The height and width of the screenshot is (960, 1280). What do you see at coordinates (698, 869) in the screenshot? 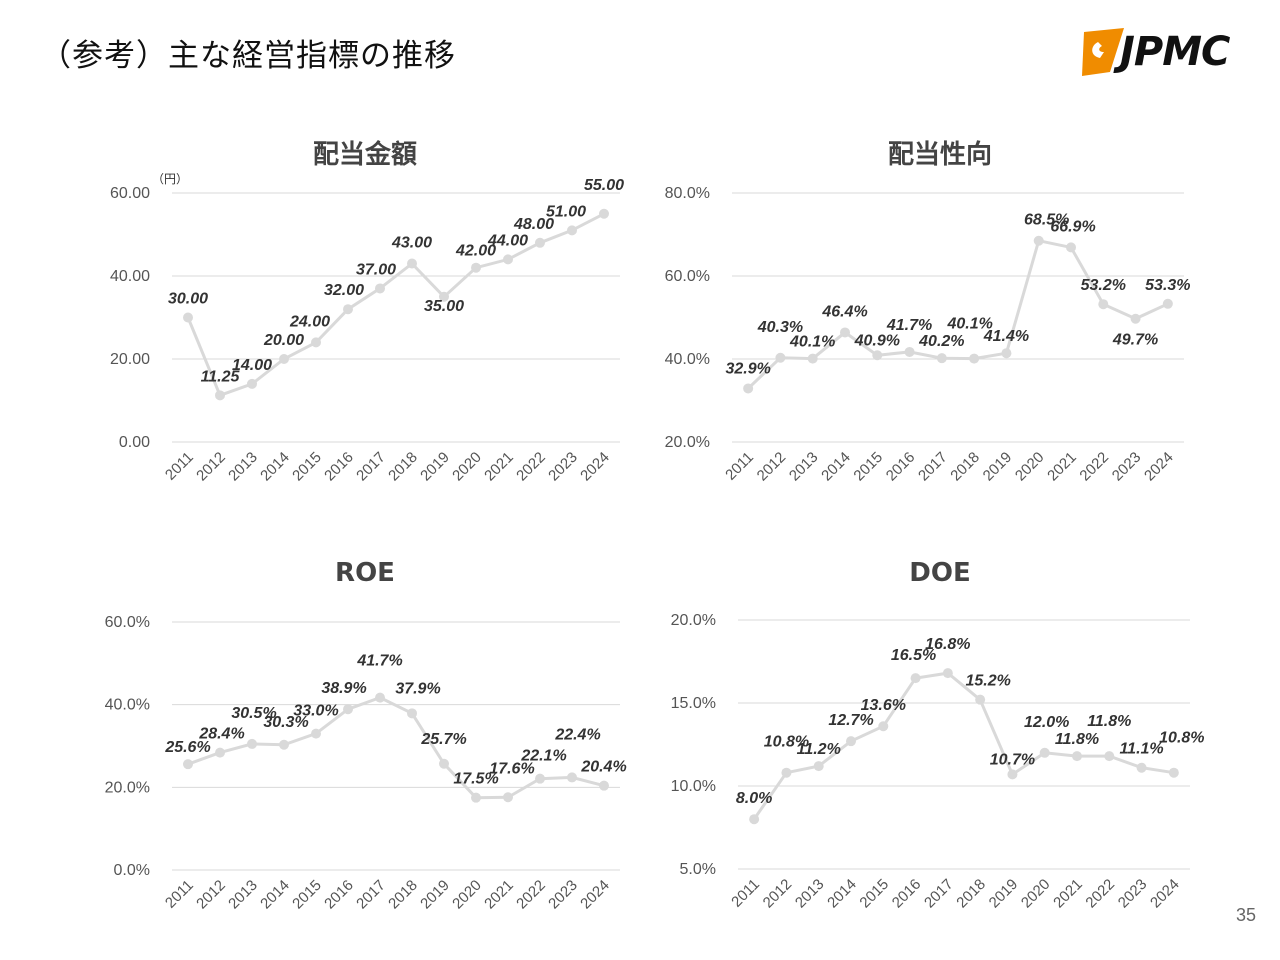
I see `y-tick-label: 5.0%` at bounding box center [698, 869].